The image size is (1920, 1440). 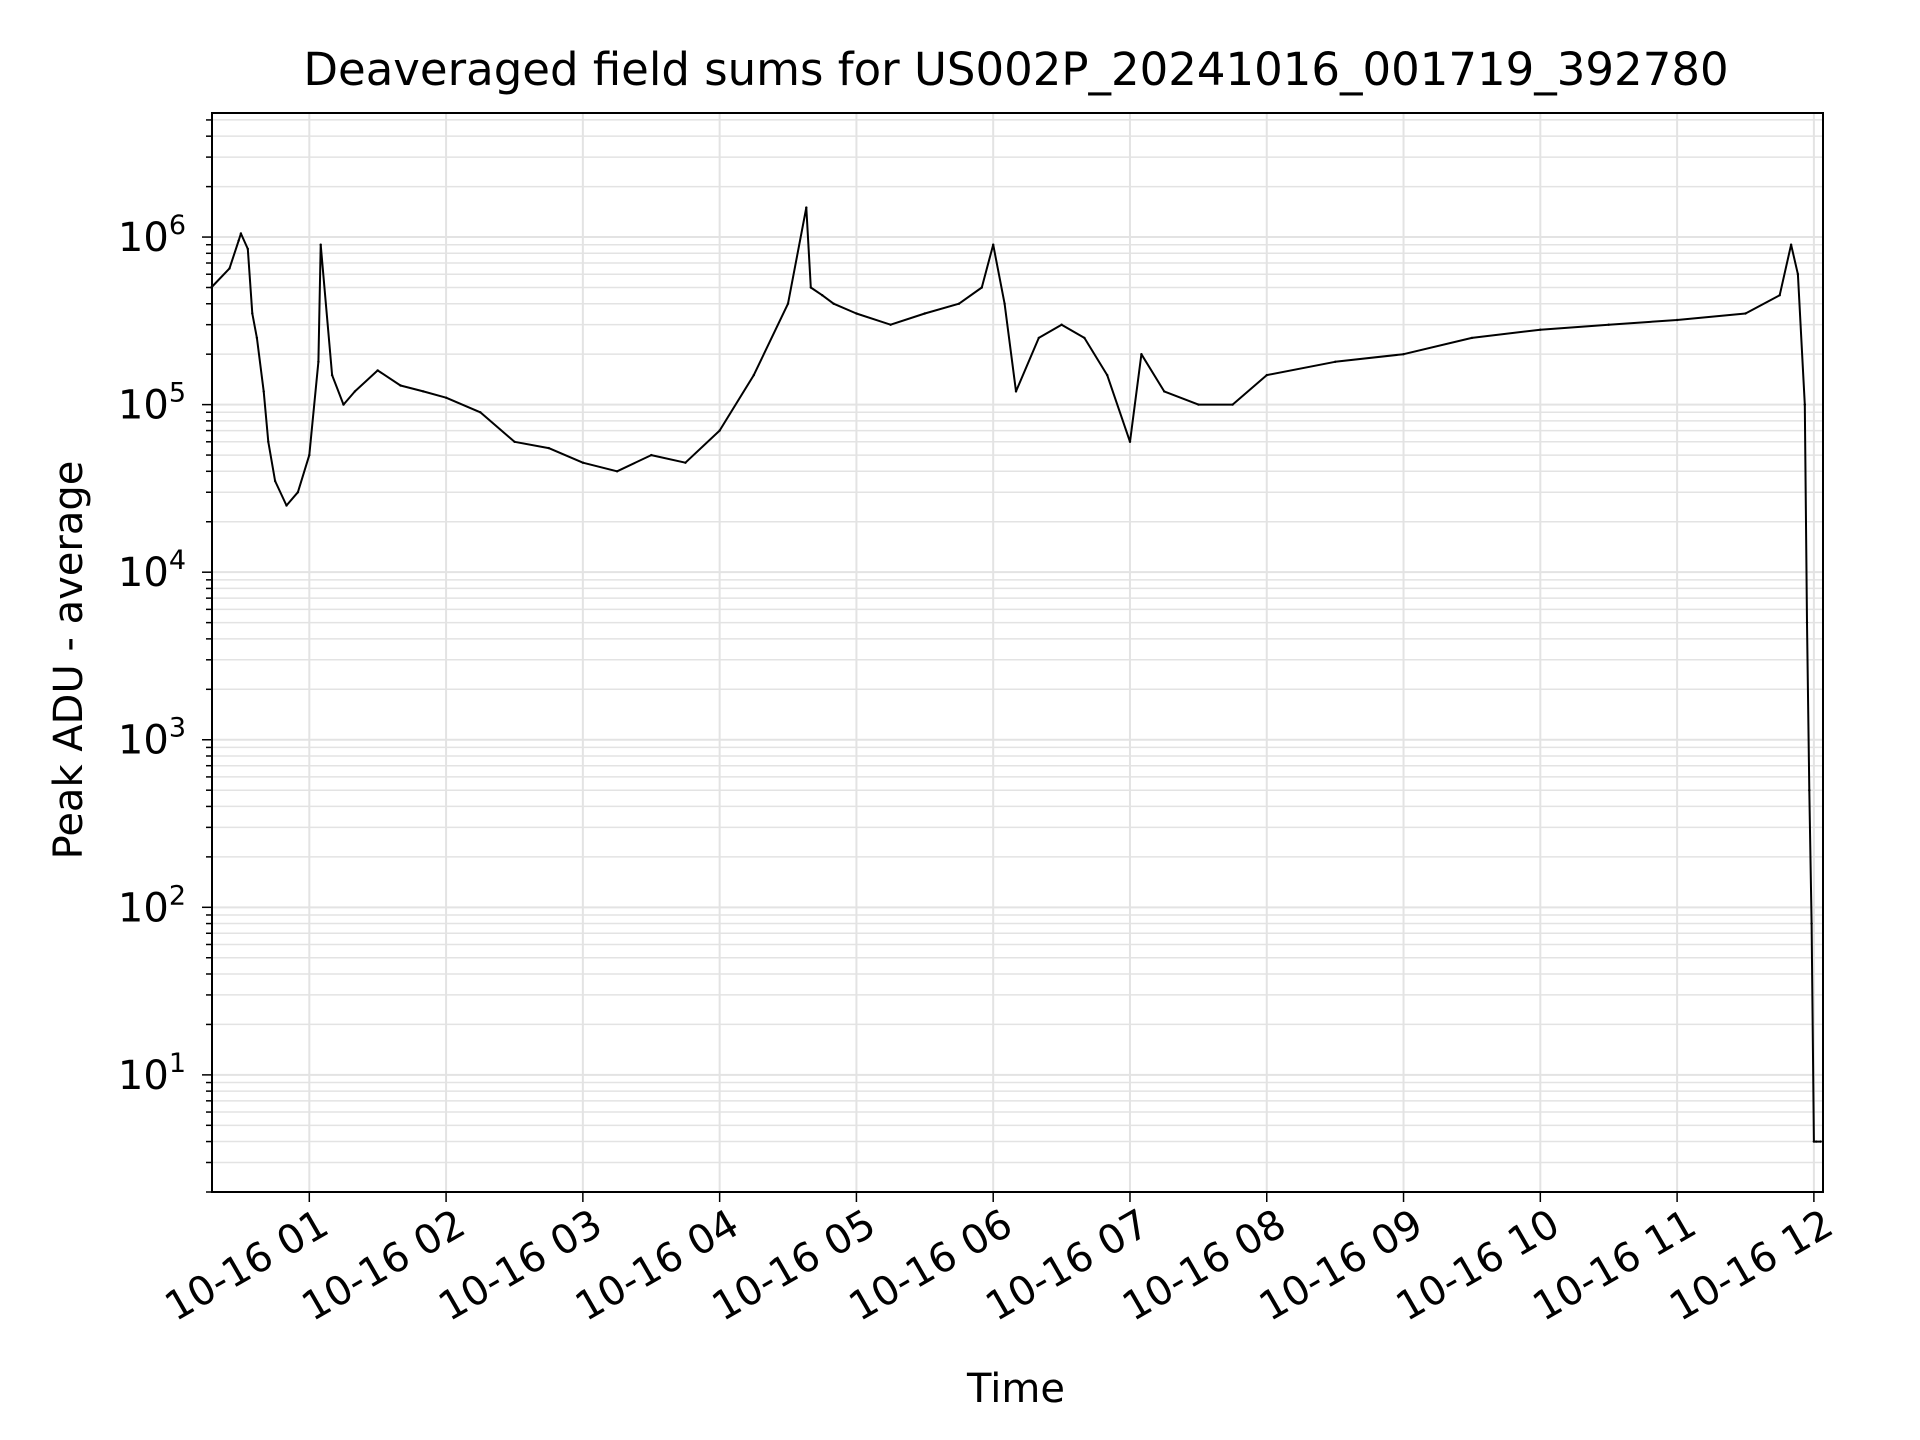 I want to click on y-tick-label: 10⁵, so click(x=152, y=403).